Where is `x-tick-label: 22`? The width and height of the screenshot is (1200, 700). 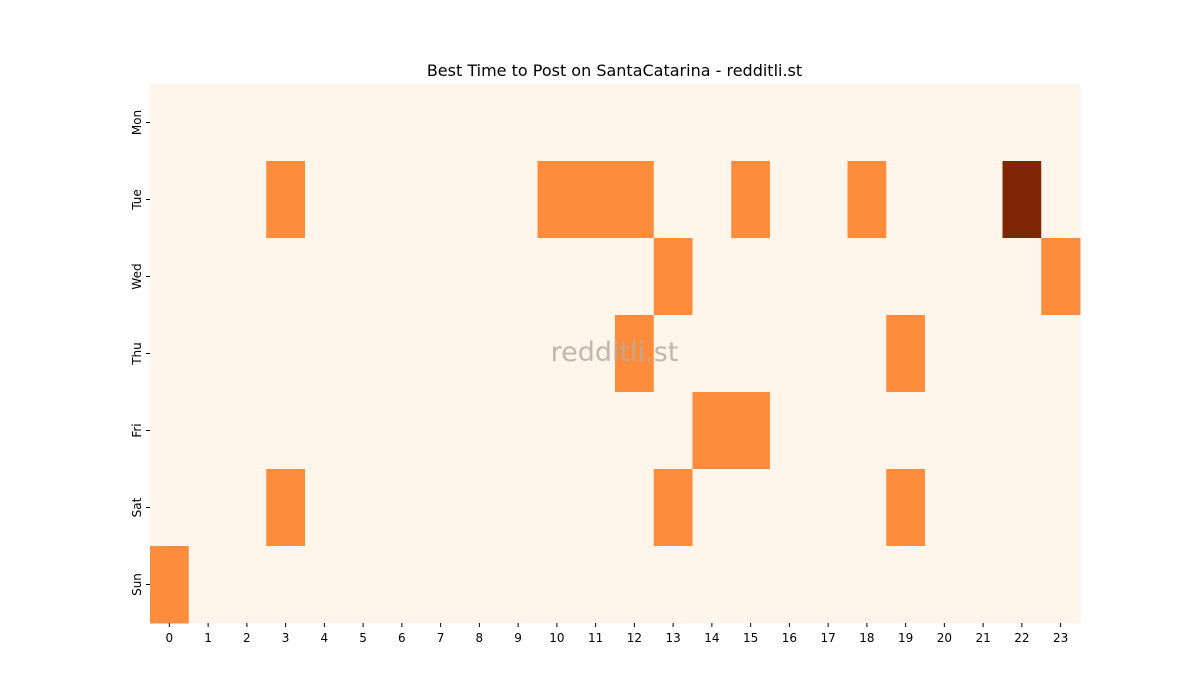 x-tick-label: 22 is located at coordinates (1021, 638).